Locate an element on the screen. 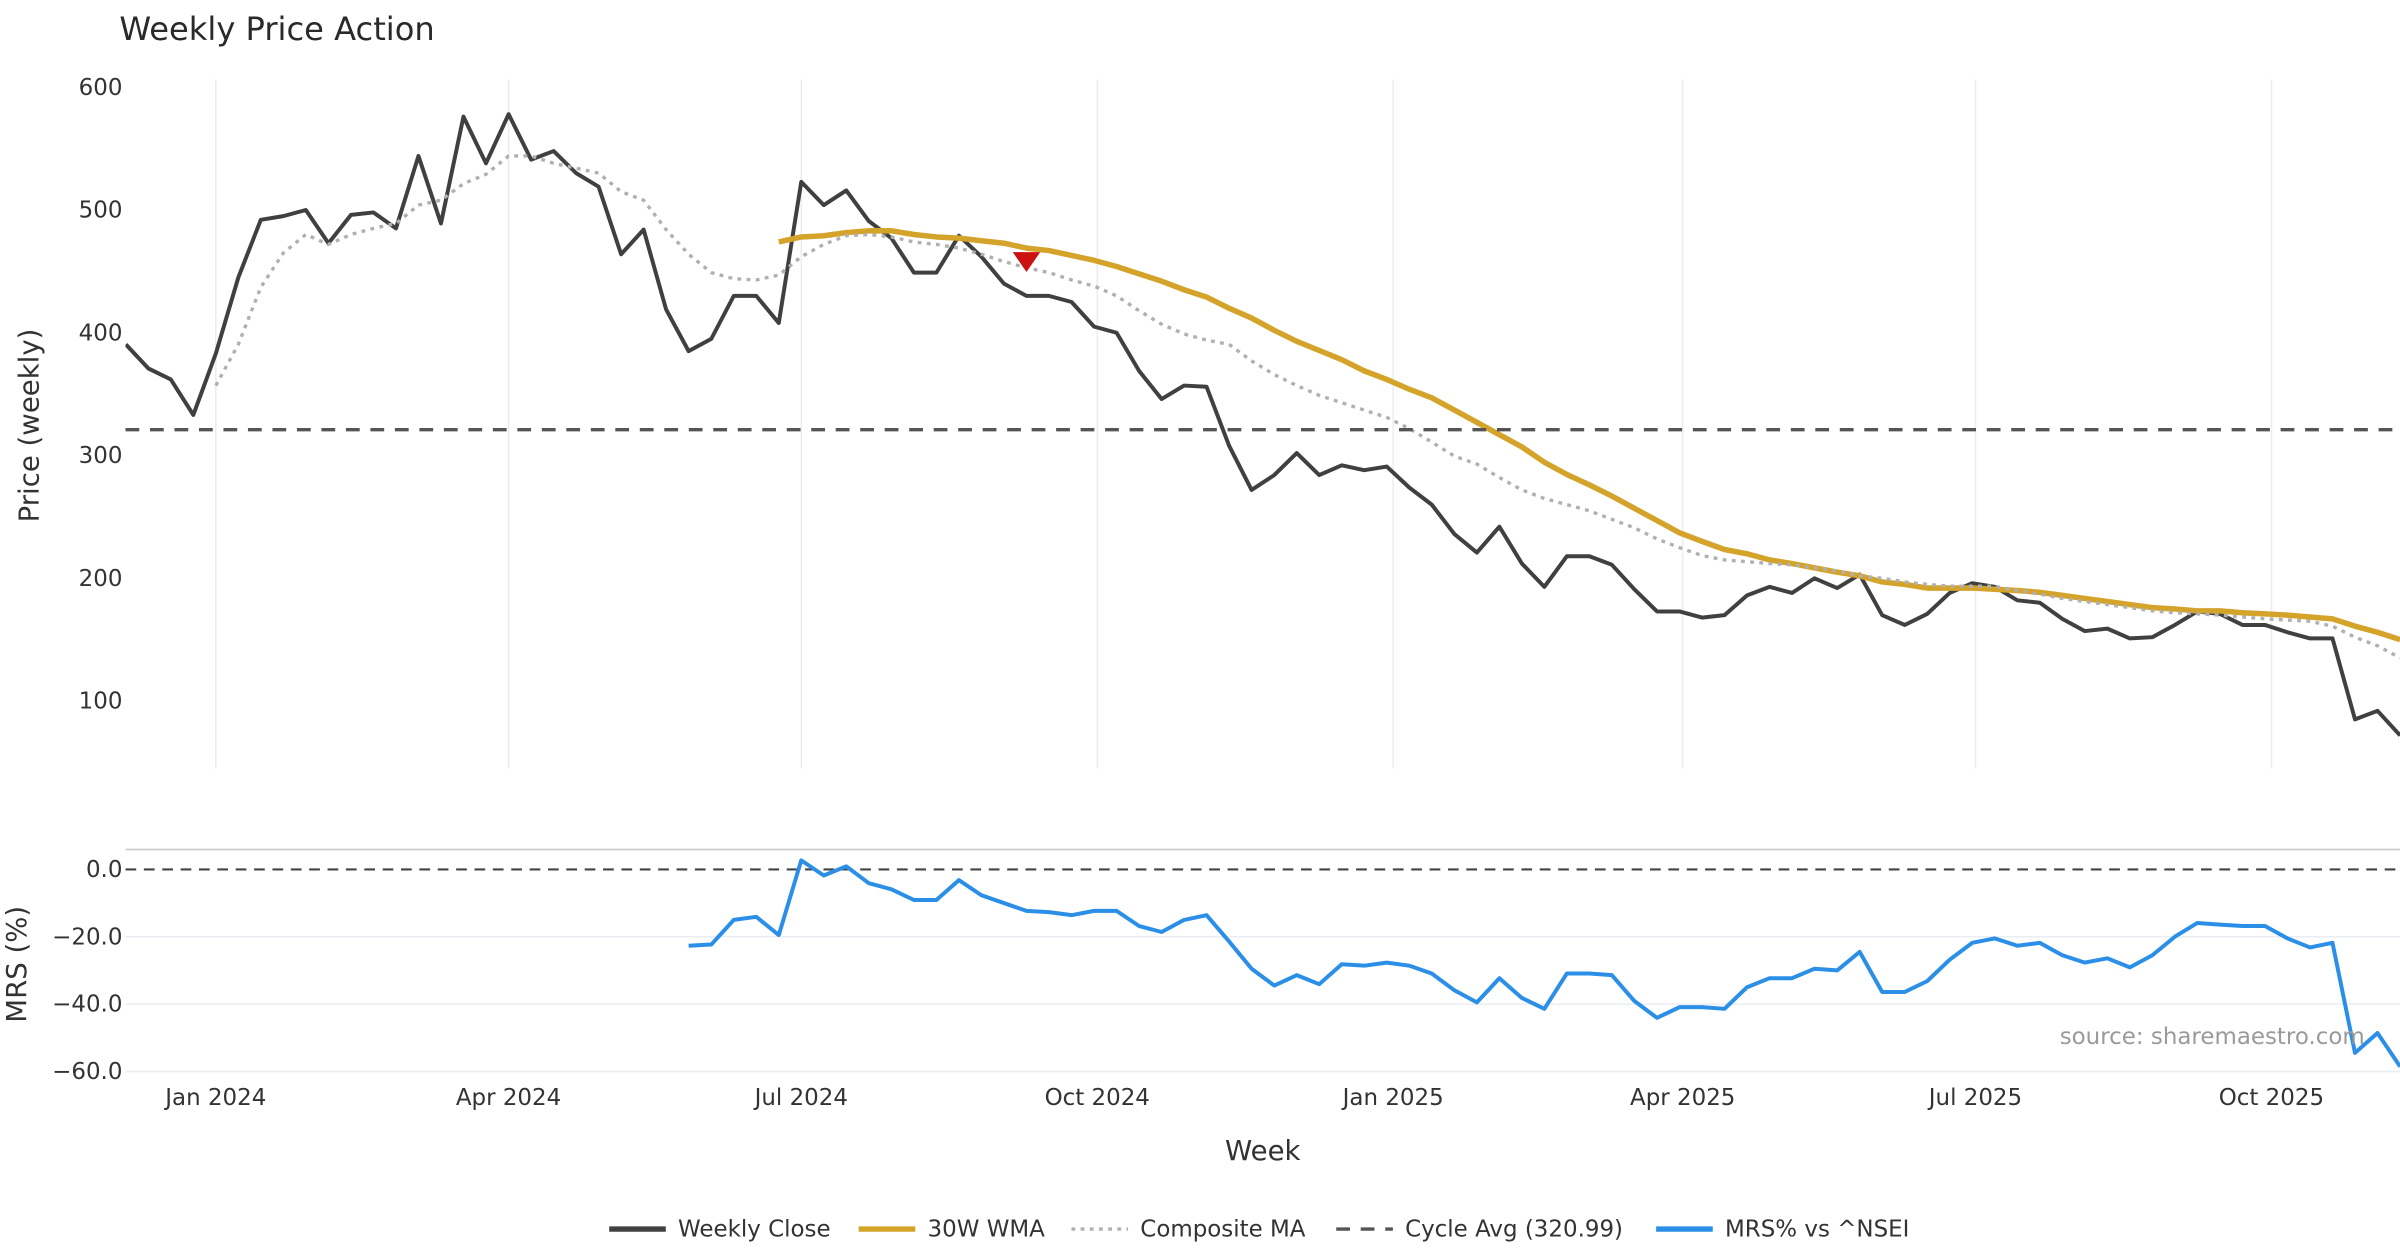  price-y-axis-label: Price (weekly) is located at coordinates (29, 426).